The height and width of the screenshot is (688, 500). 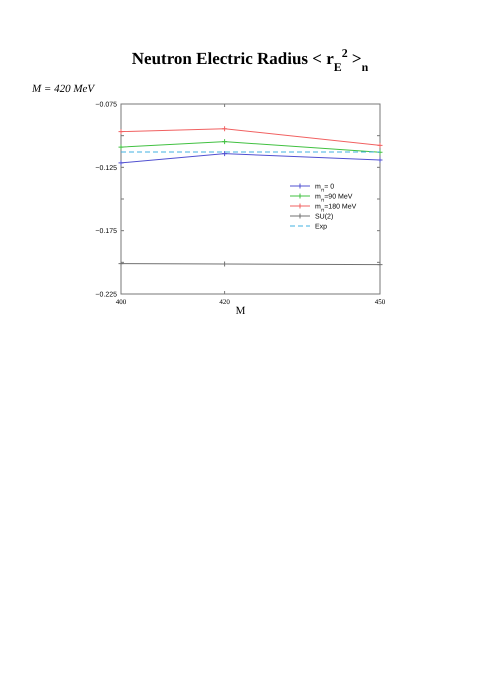 What do you see at coordinates (250, 60) in the screenshot?
I see `chart-title: Neutron Electric Radius < r$_{E}$$^{2}$ >$_{n}$` at bounding box center [250, 60].